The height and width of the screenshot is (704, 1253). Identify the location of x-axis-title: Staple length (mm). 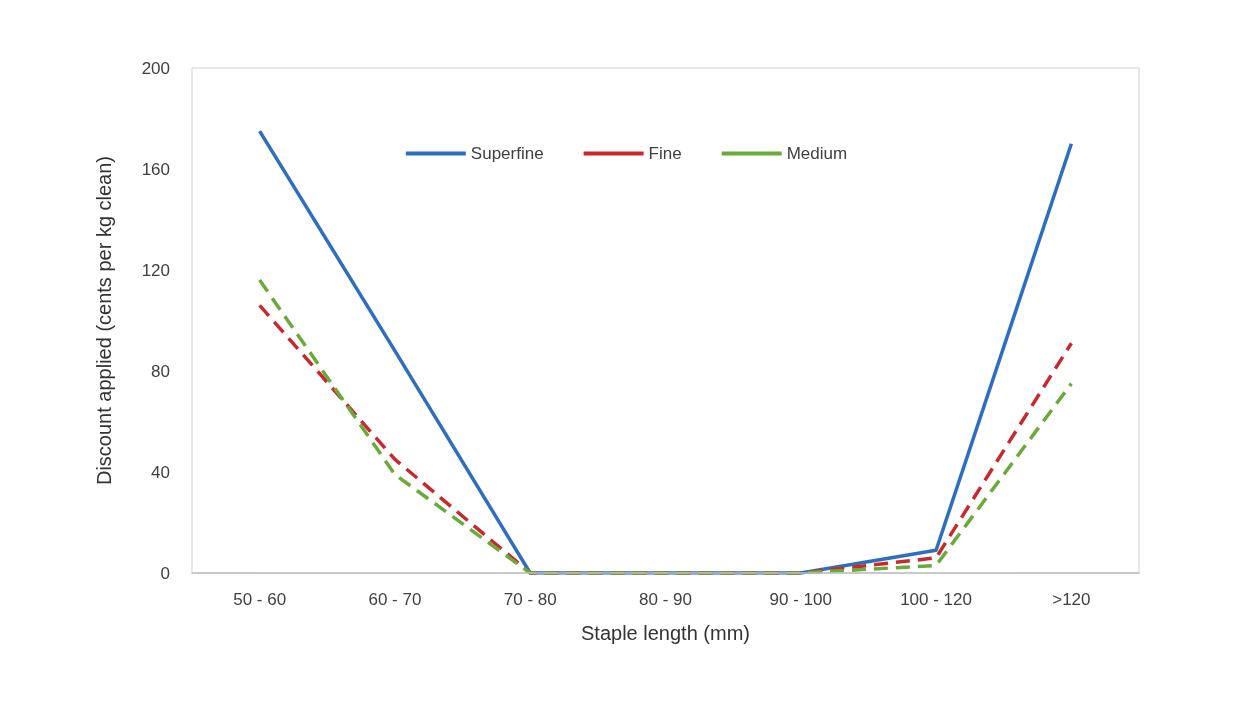
(665, 633).